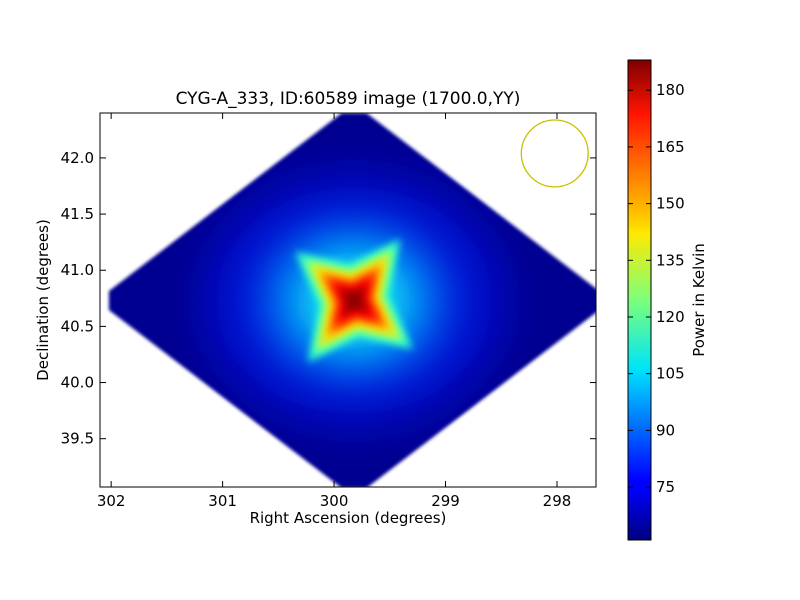 This screenshot has height=600, width=800. I want to click on colorbar-label: Power in Kelvin, so click(699, 300).